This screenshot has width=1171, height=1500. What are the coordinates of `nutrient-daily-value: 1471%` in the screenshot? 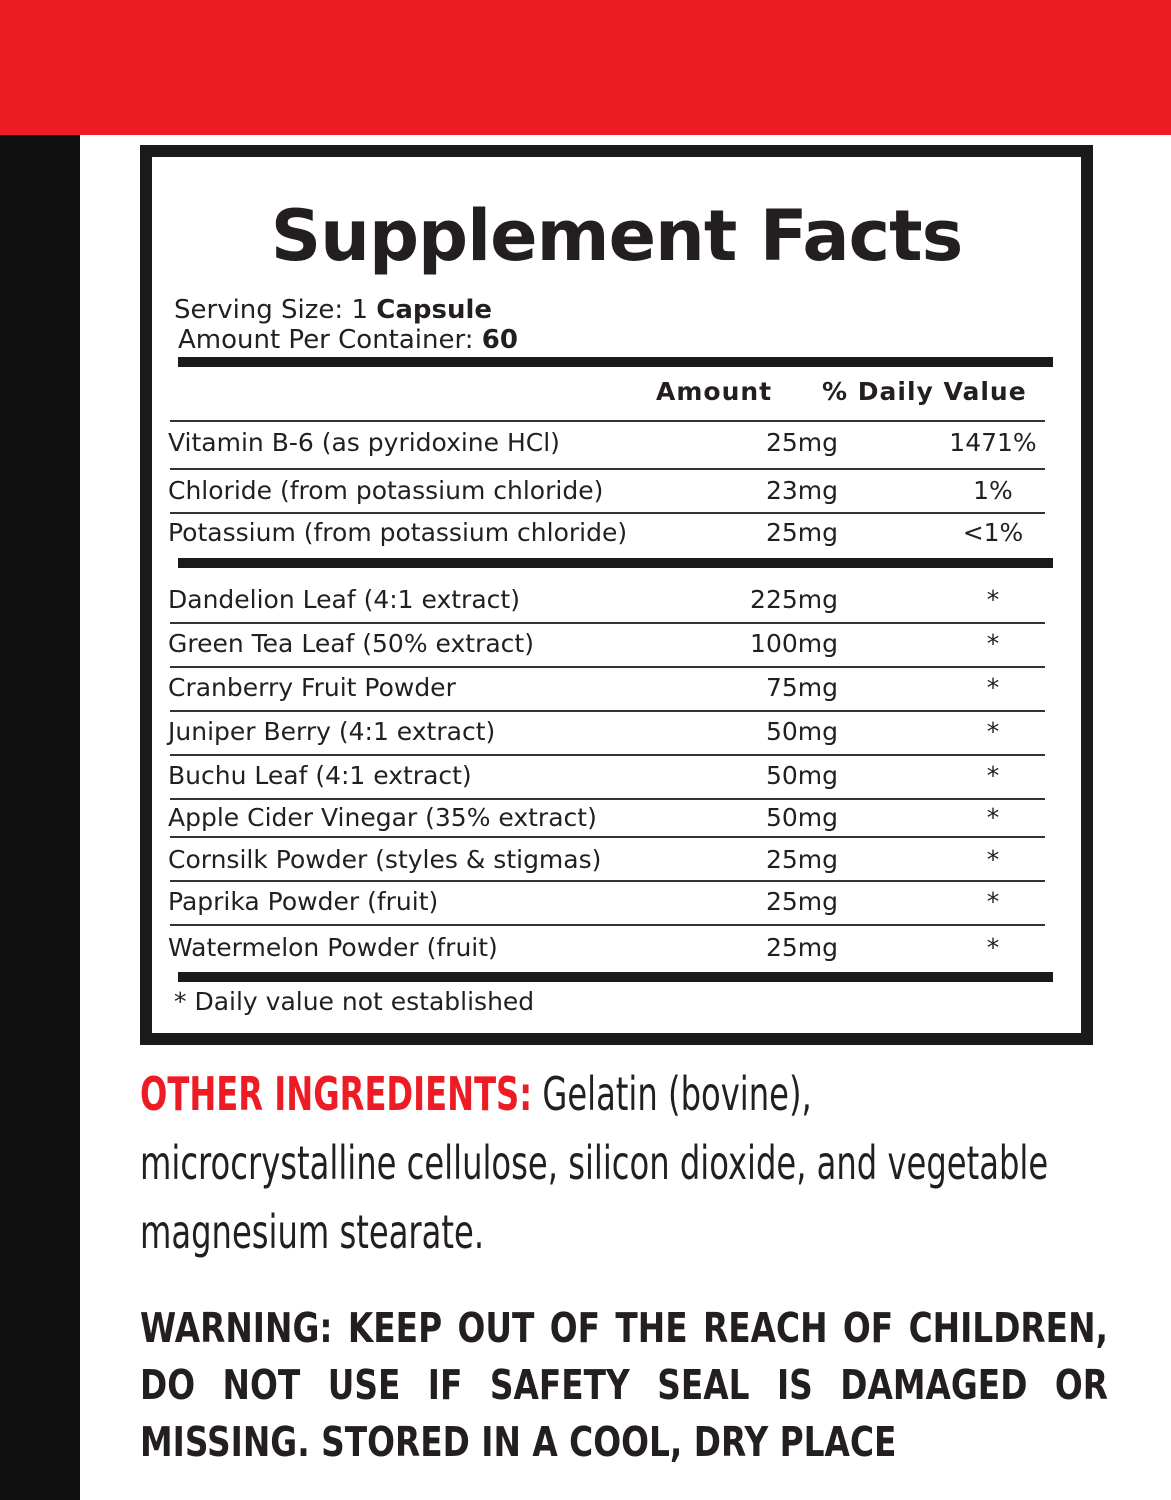 It's located at (993, 442).